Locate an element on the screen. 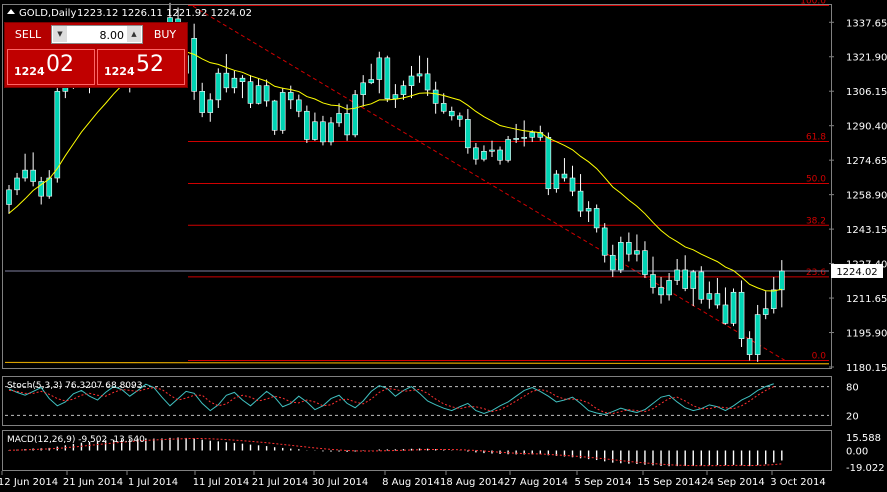 This screenshot has height=492, width=887. macd-panel-frame is located at coordinates (417, 450).